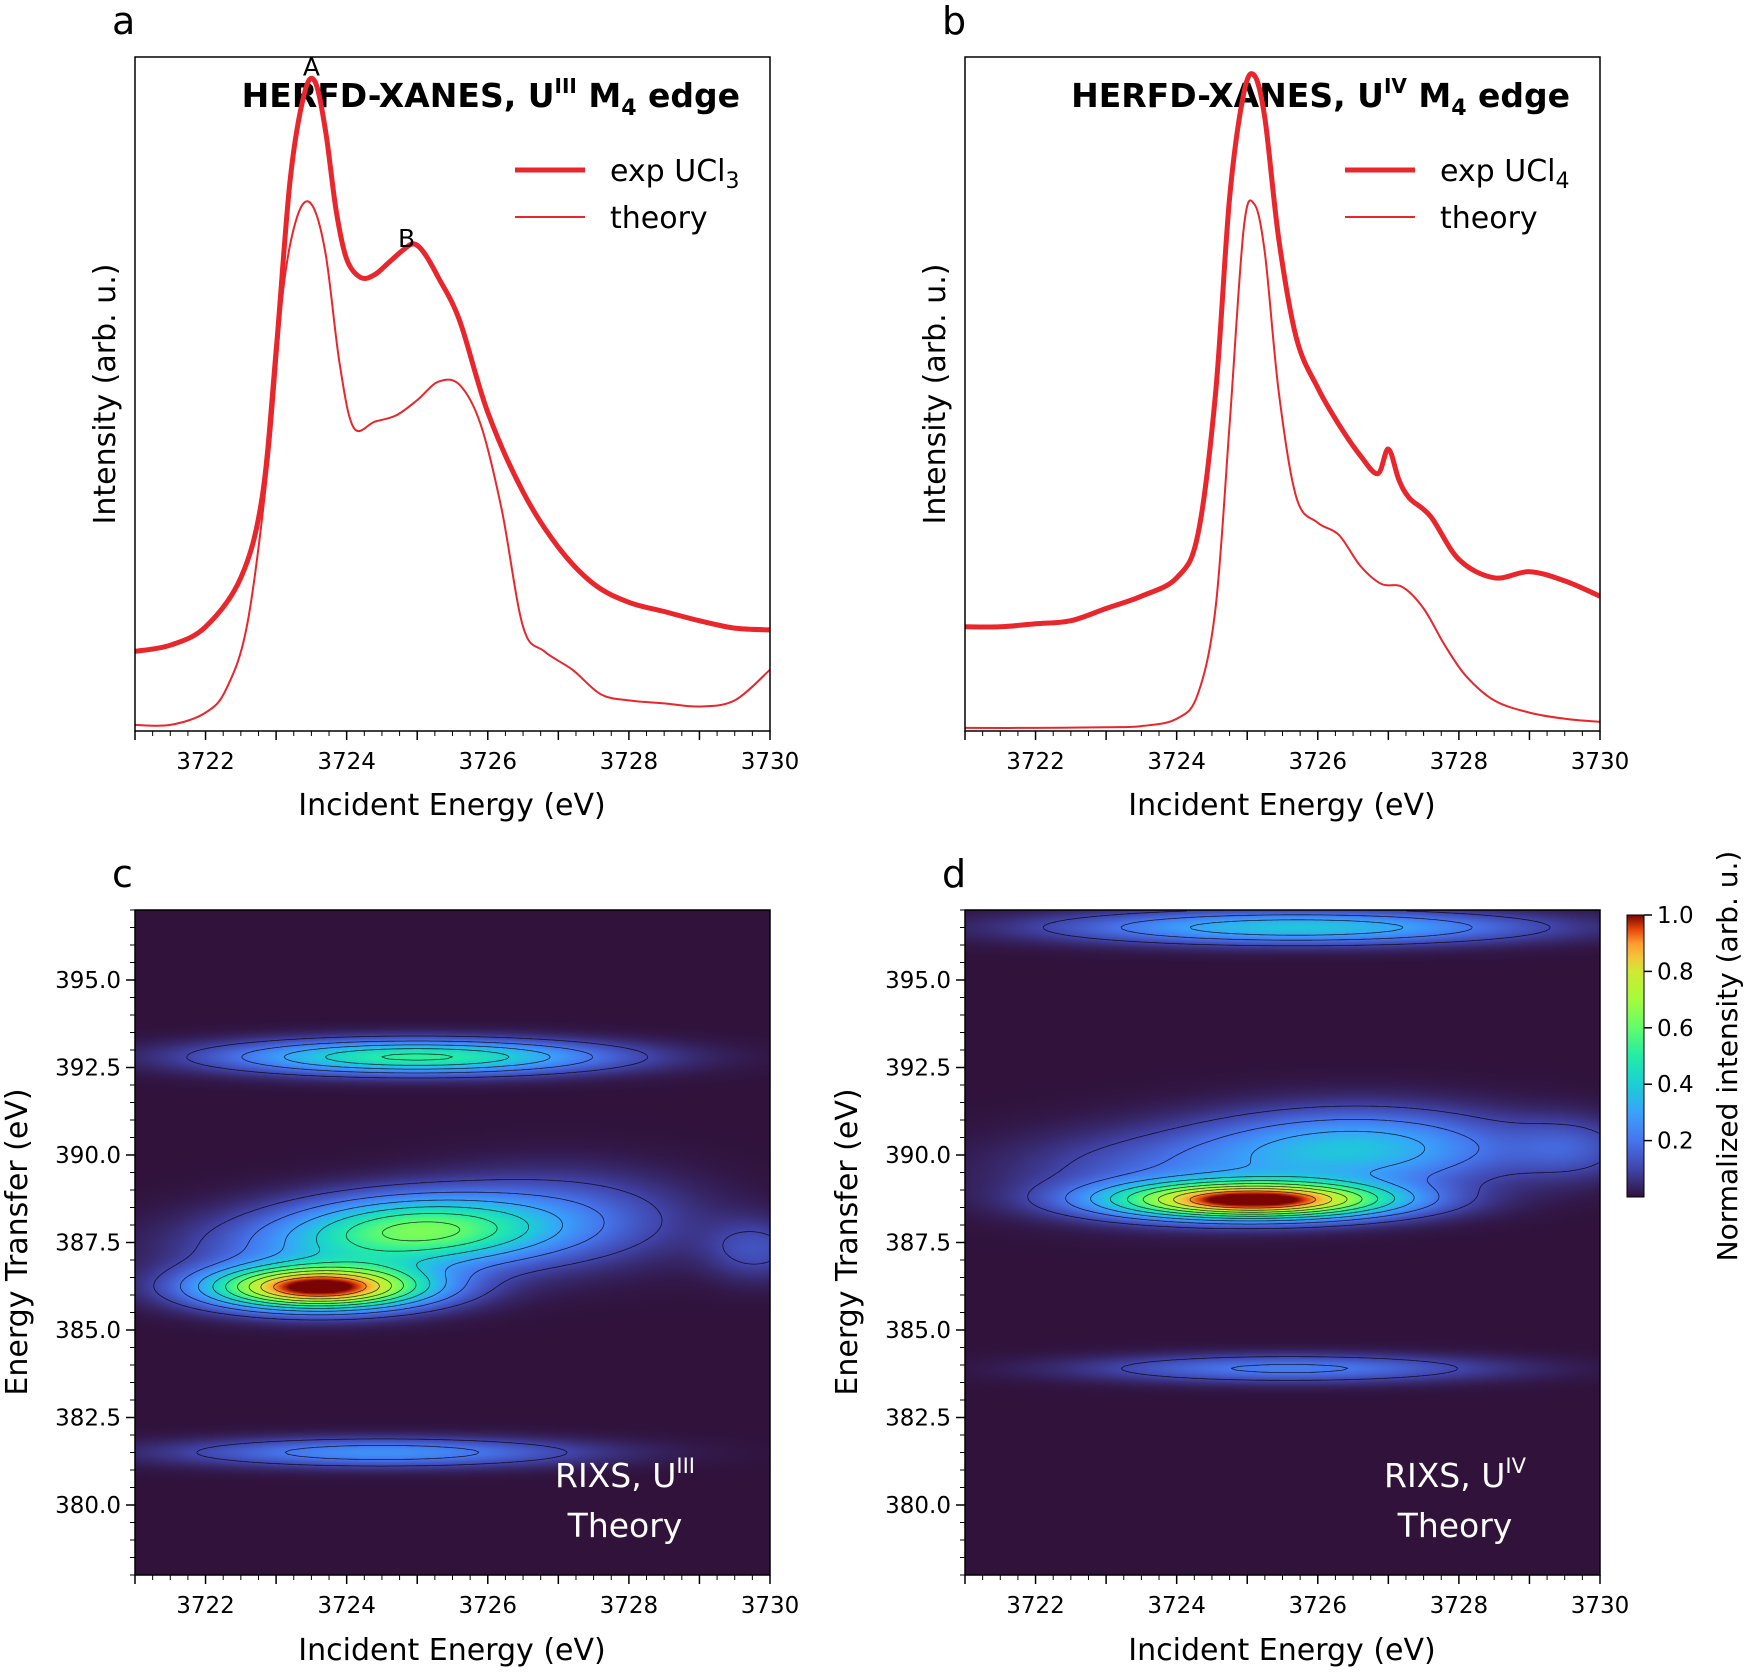 Image resolution: width=1750 pixels, height=1679 pixels. What do you see at coordinates (17, 1241) in the screenshot?
I see `panel-c-ylabel: Energy Transfer (eV)` at bounding box center [17, 1241].